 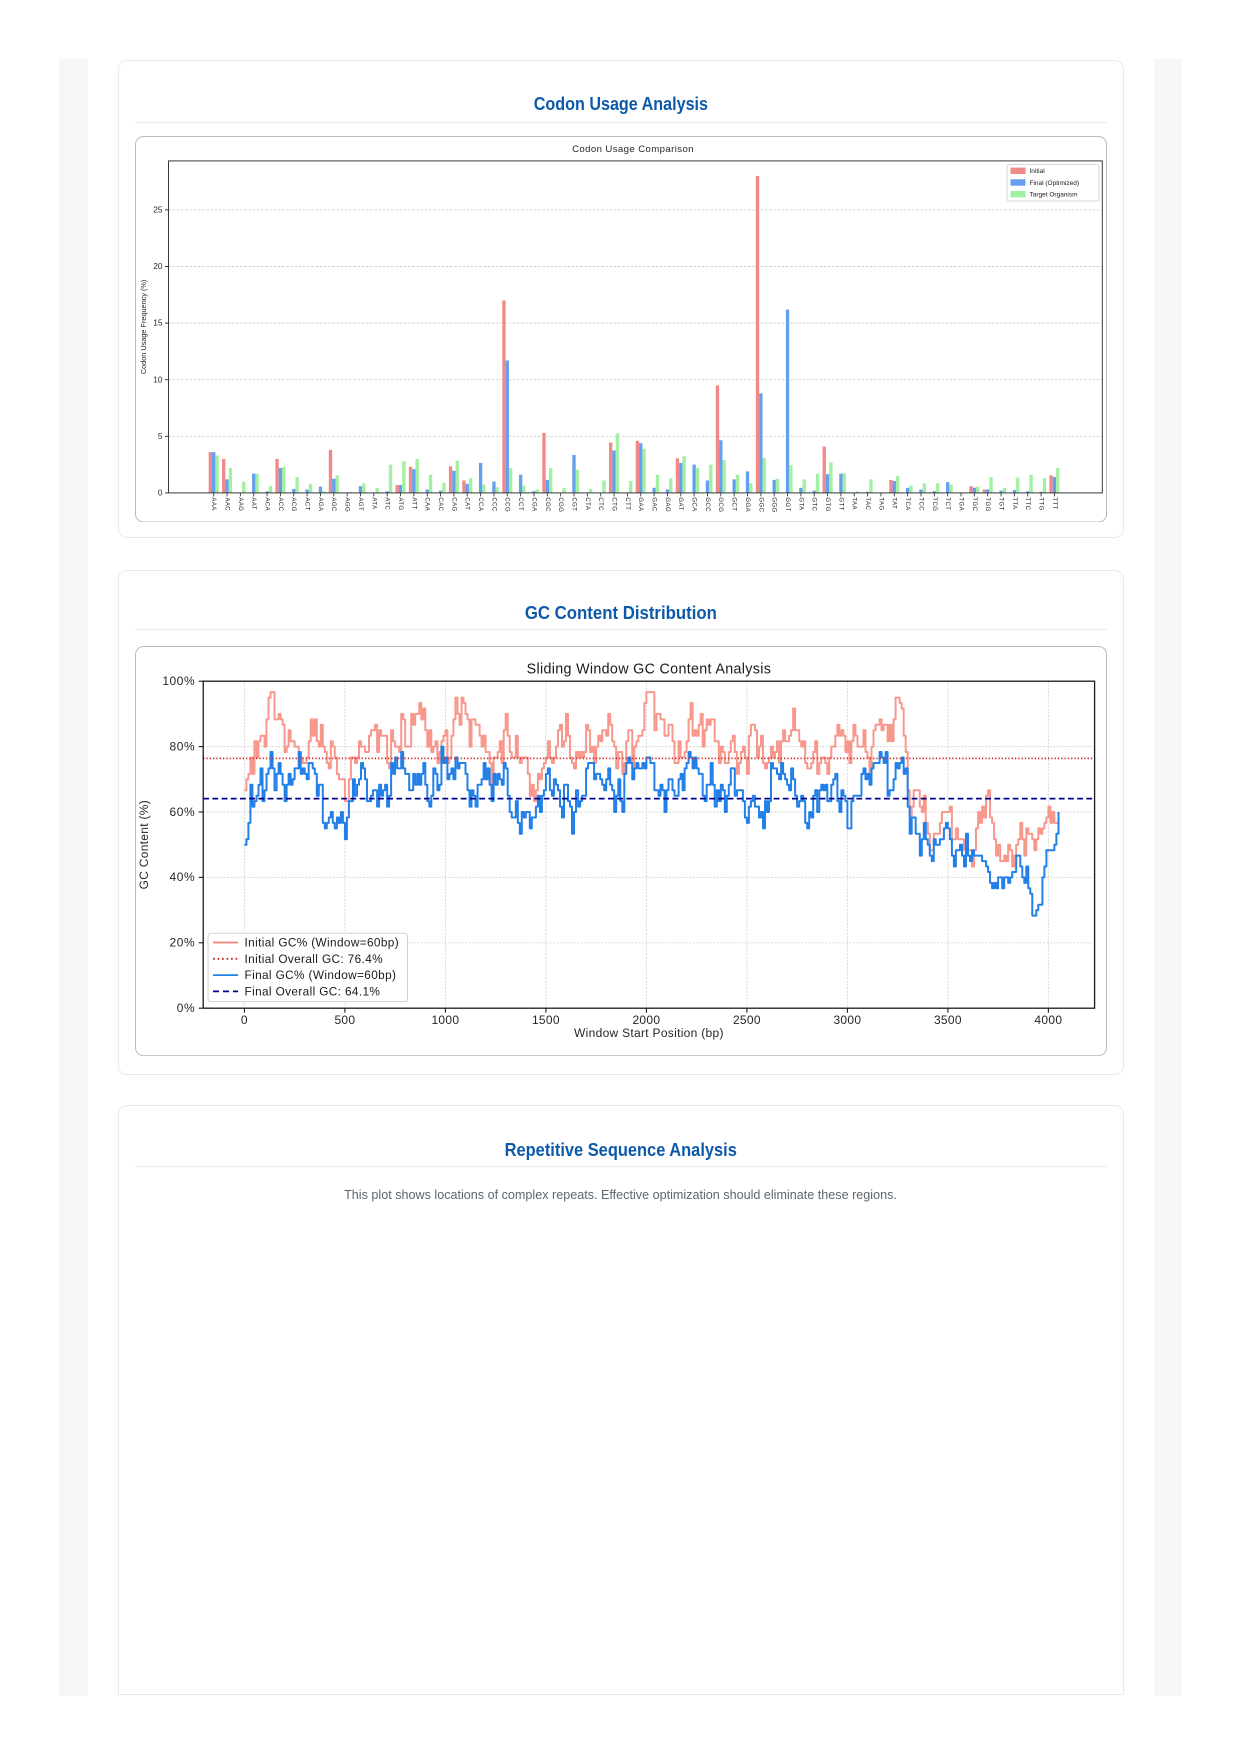 What do you see at coordinates (293, 504) in the screenshot?
I see `svg-text: ACG` at bounding box center [293, 504].